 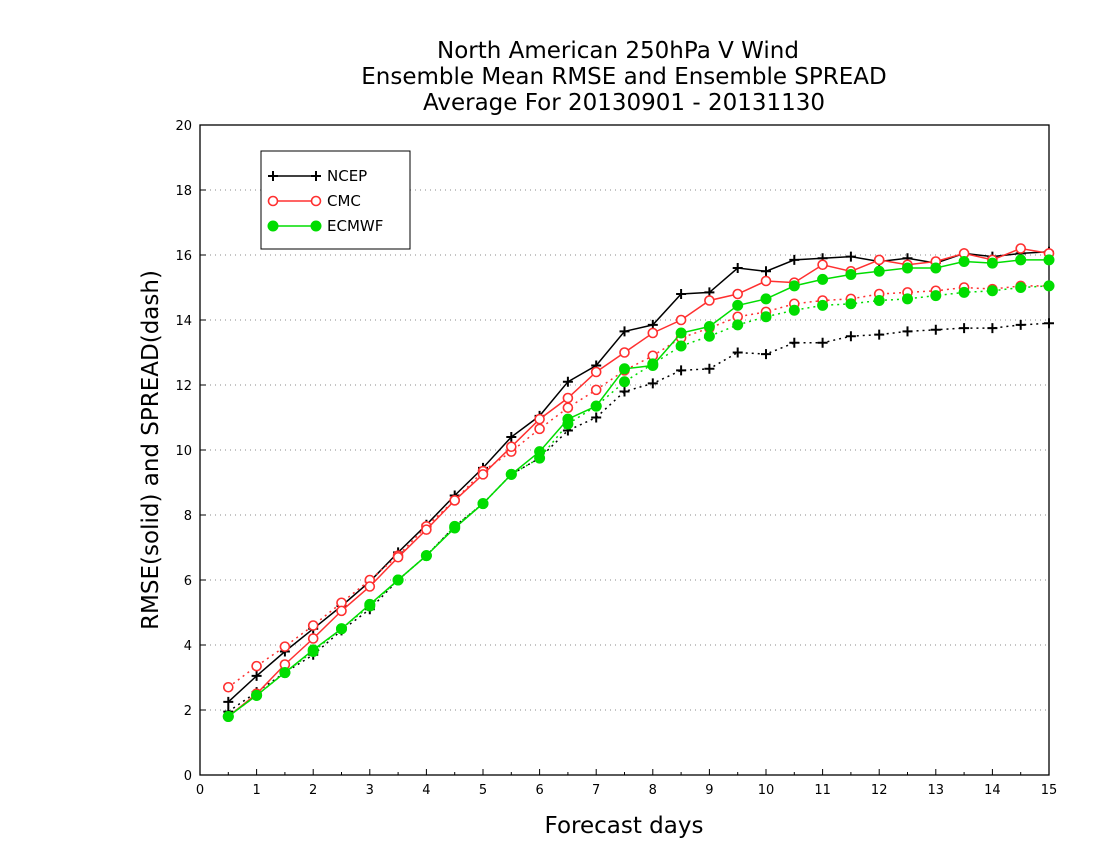 I want to click on y-tick-label: 0, so click(x=188, y=776).